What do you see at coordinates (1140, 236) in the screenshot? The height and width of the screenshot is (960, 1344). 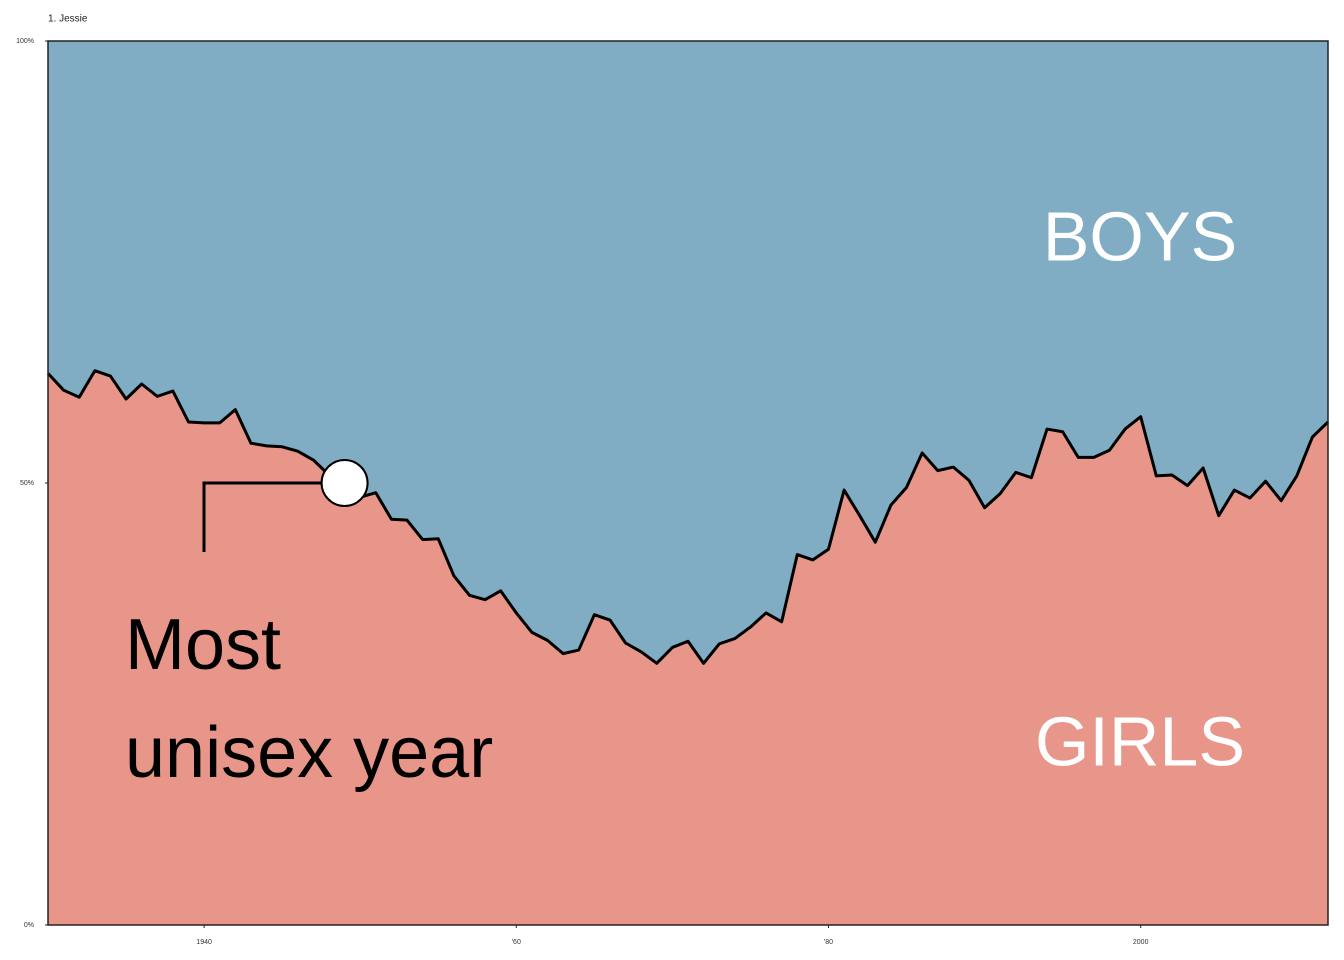 I see `series-label: BOYS` at bounding box center [1140, 236].